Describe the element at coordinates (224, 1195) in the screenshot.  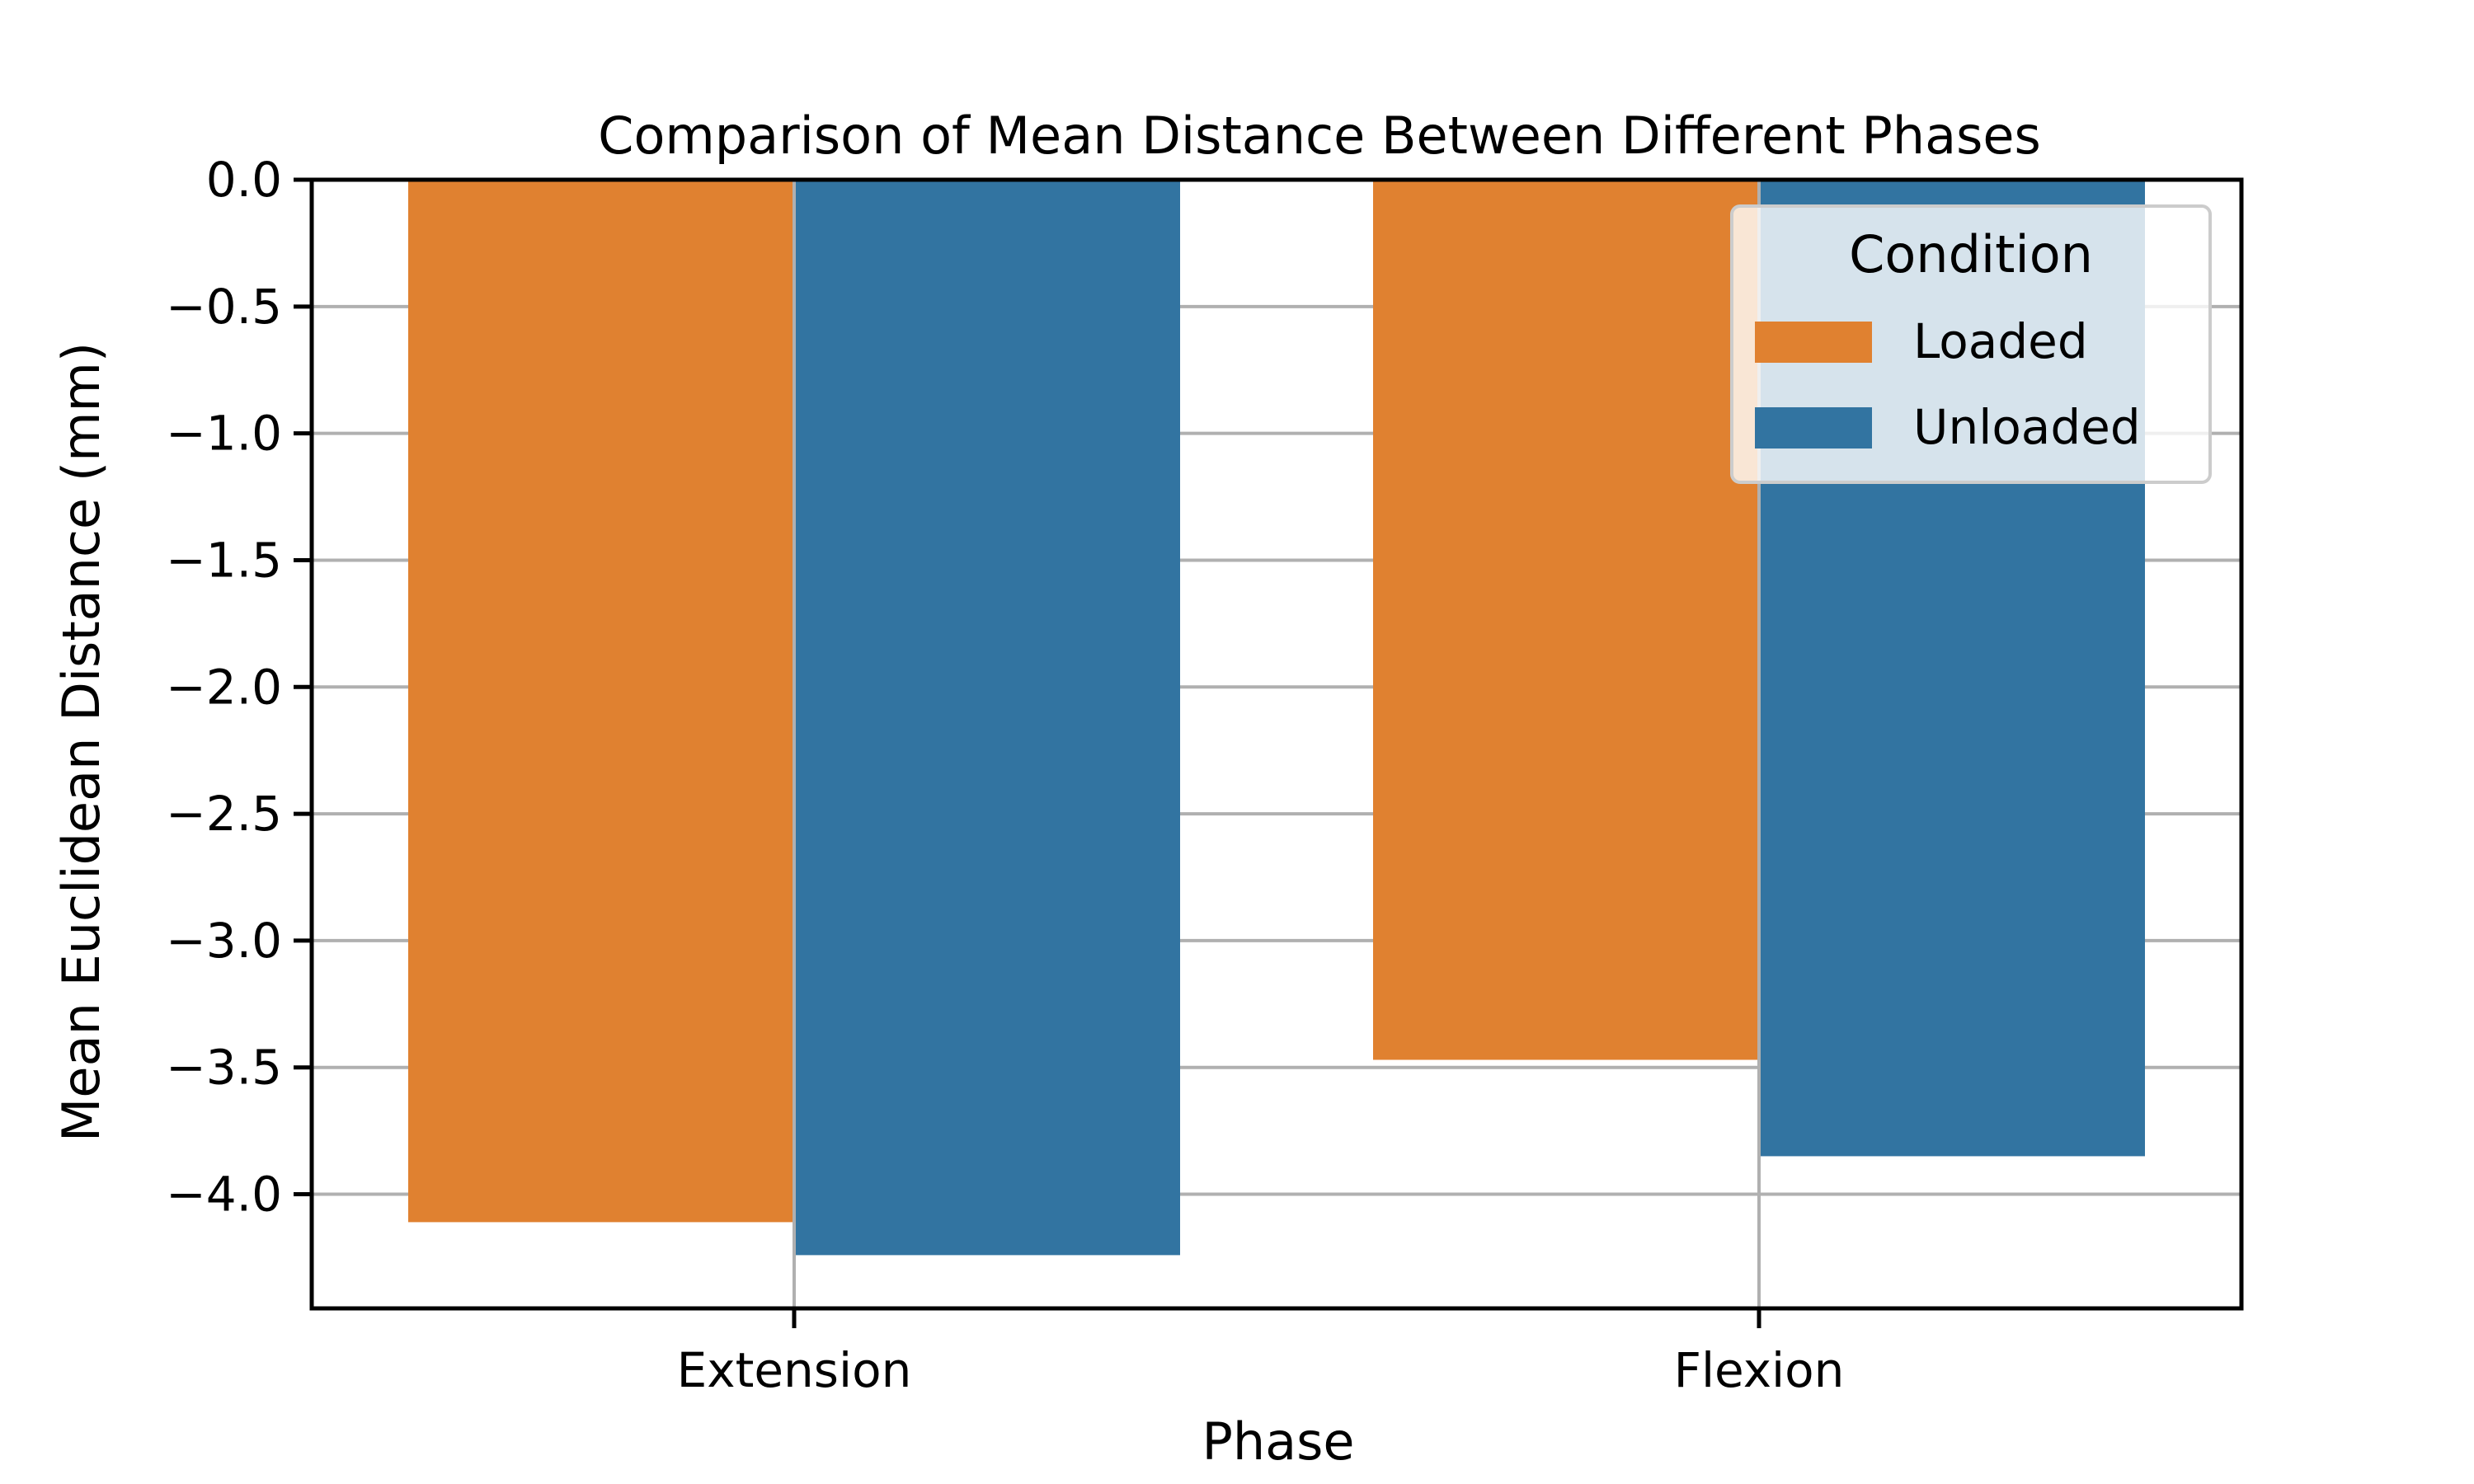
I see `y-tick-label: −4.0` at that location.